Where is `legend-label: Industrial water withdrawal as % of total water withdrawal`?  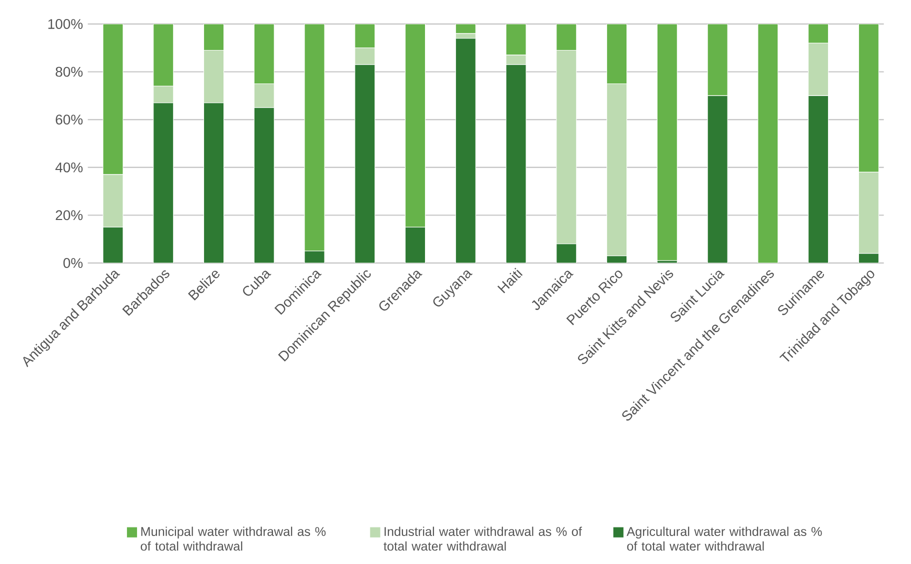
legend-label: Industrial water withdrawal as % of total water withdrawal is located at coordinates (483, 538).